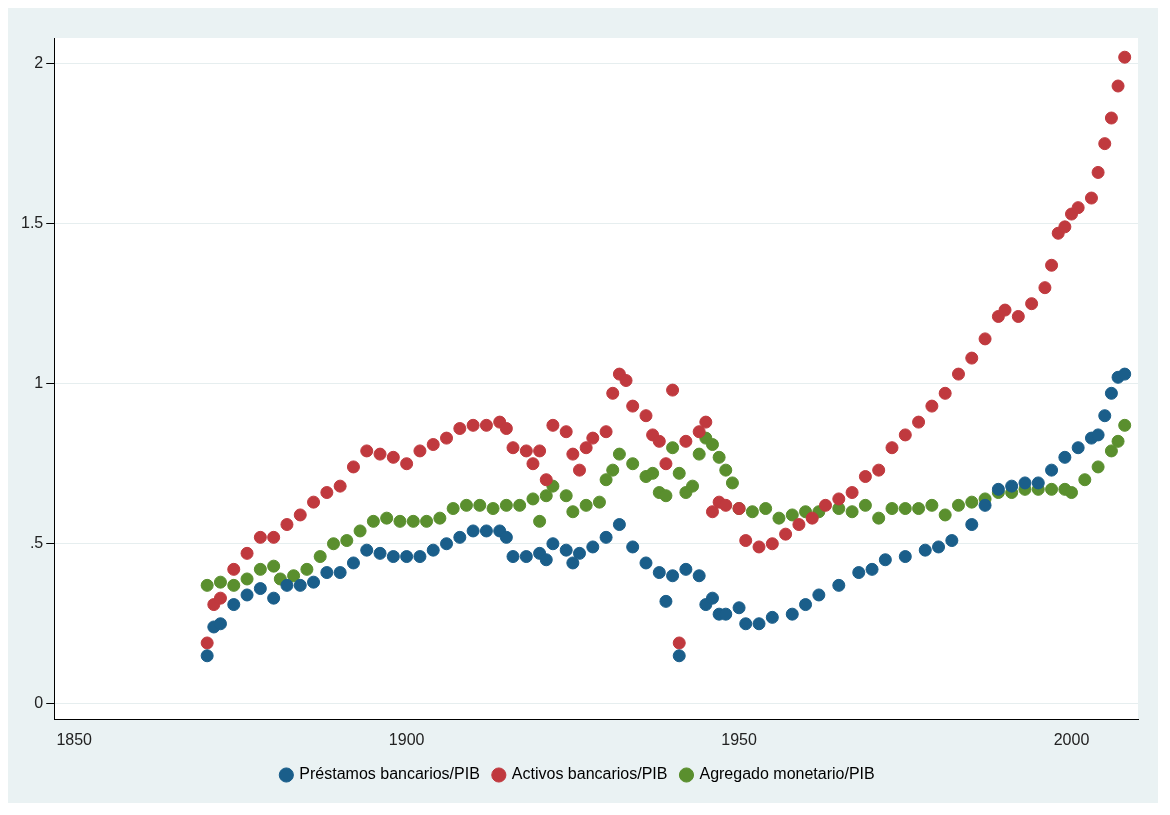 This screenshot has width=1170, height=815. I want to click on legend-label: Agregado monetario/PIB, so click(787, 774).